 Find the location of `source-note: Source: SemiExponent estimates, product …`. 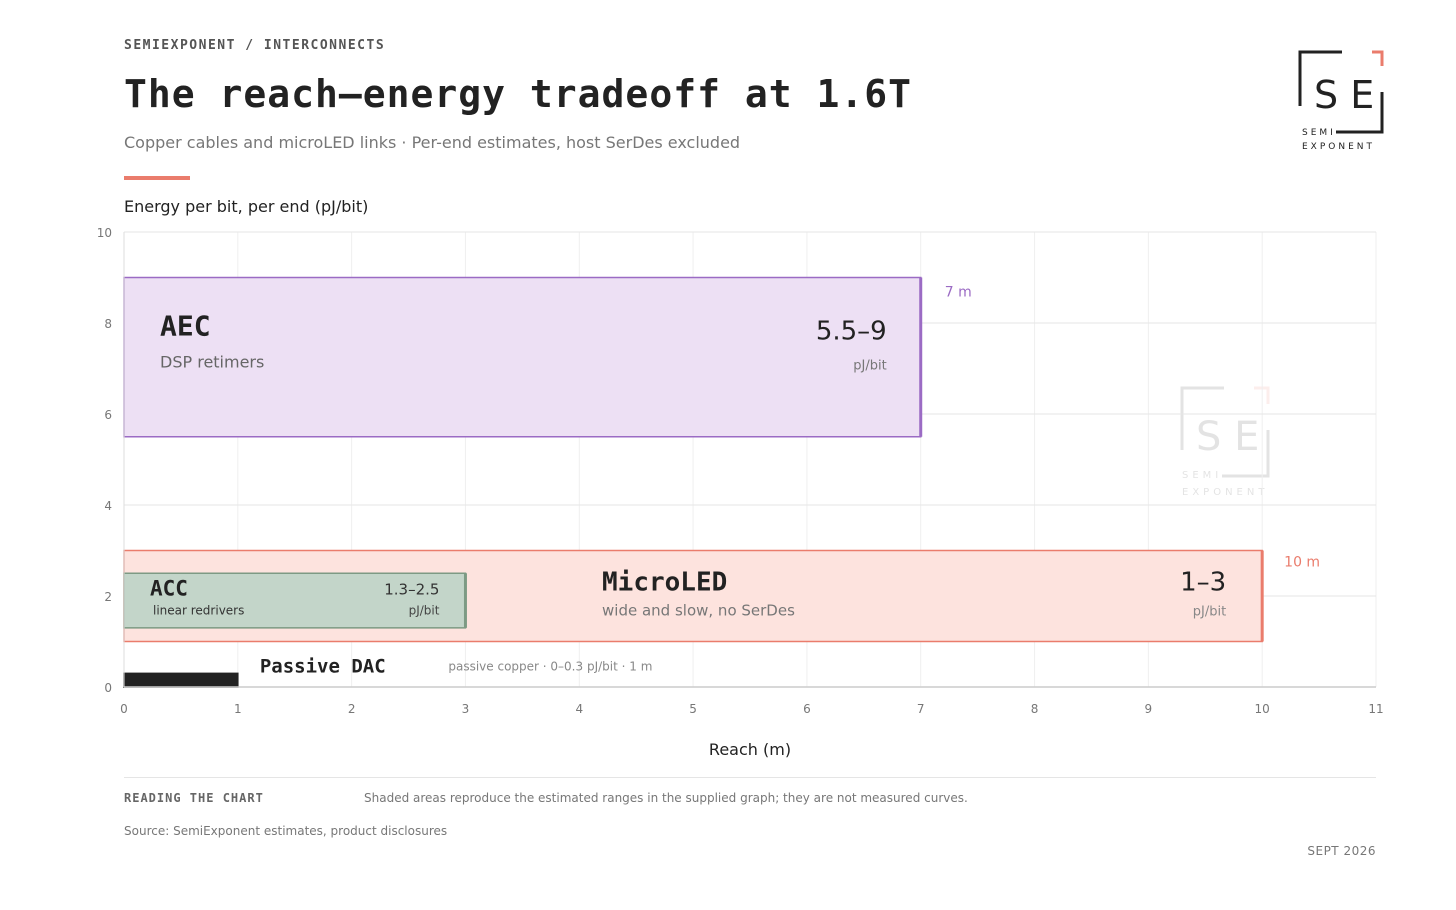

source-note: Source: SemiExponent estimates, product … is located at coordinates (286, 831).